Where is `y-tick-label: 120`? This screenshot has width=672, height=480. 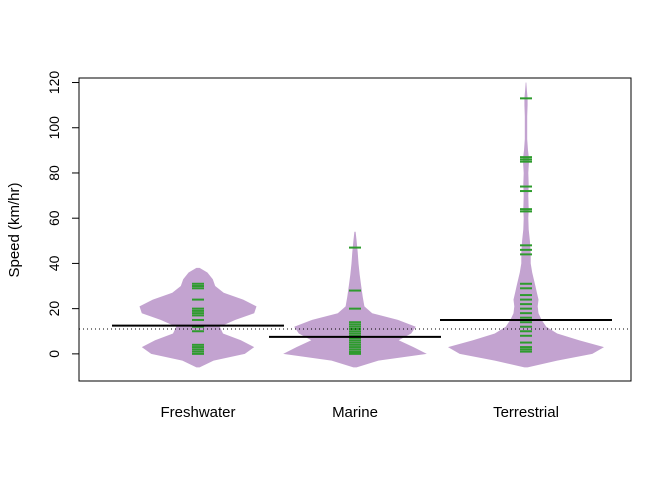
y-tick-label: 120 is located at coordinates (54, 83).